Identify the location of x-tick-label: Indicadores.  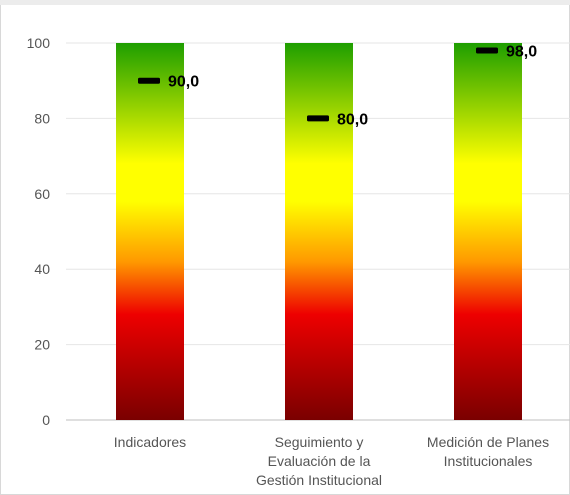
(150, 442).